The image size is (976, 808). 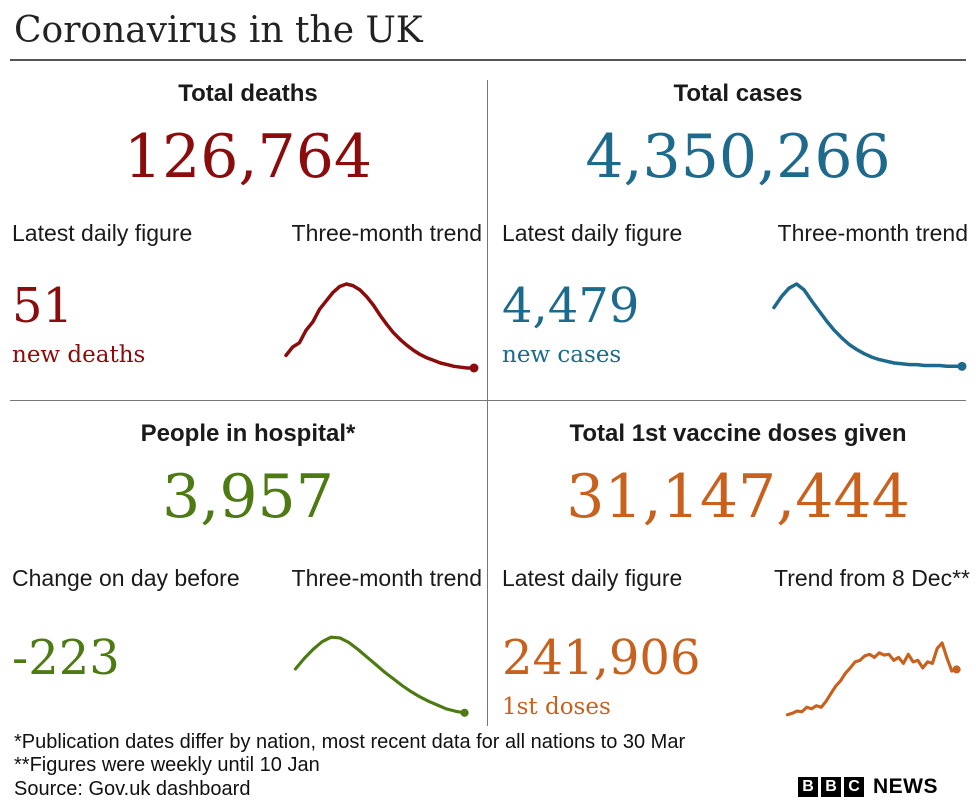 I want to click on cases-left-label: Latest daily figure, so click(x=592, y=233).